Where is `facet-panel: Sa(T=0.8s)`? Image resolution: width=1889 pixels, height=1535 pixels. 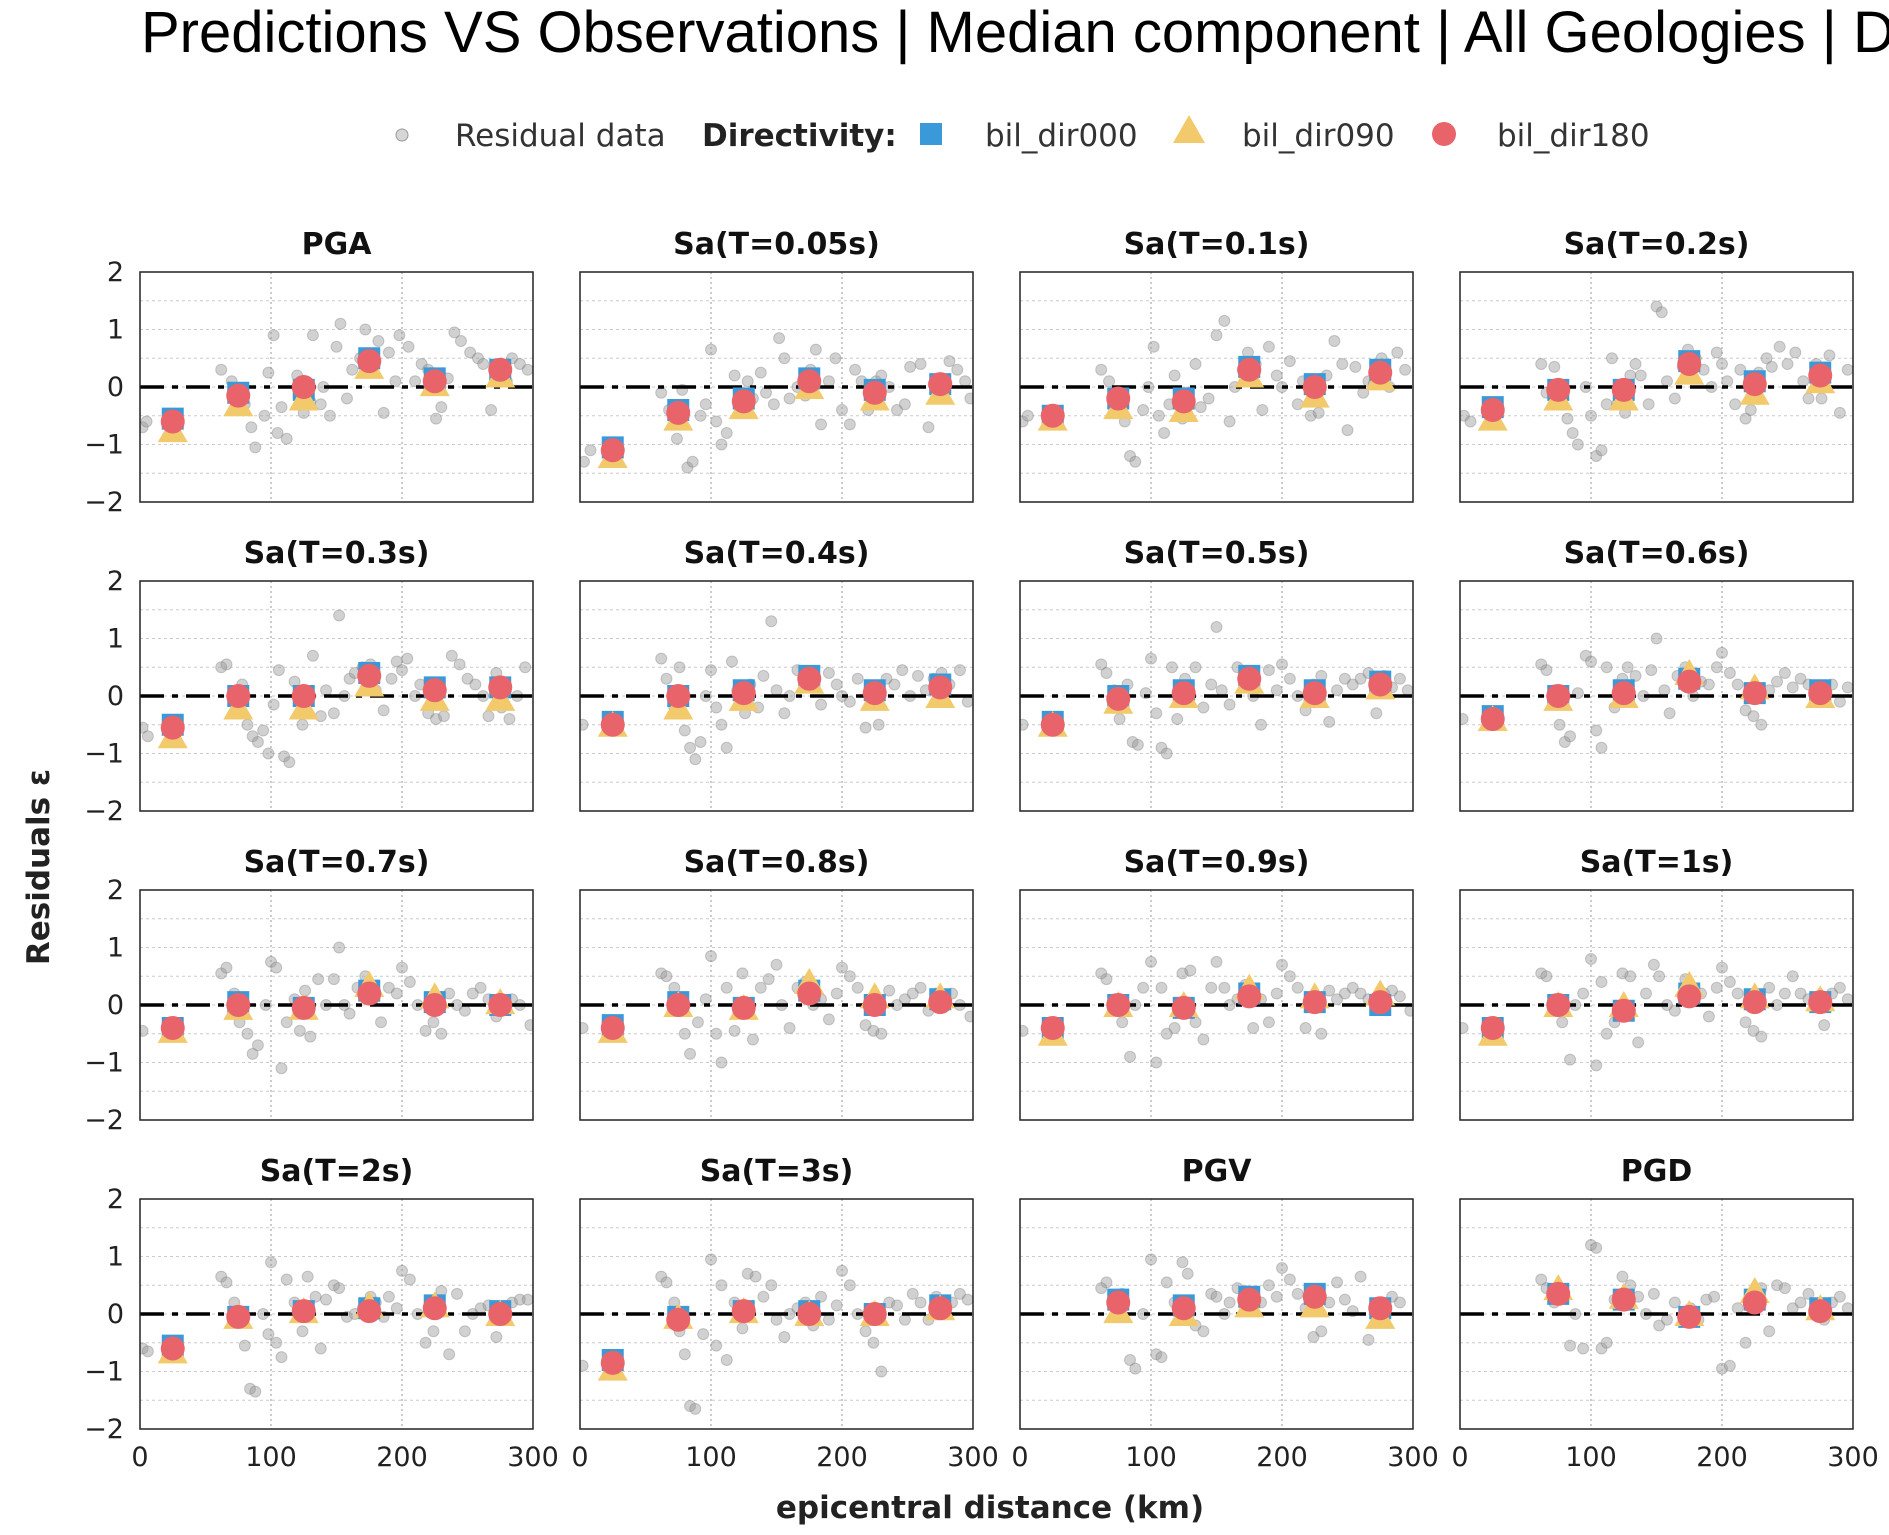 facet-panel: Sa(T=0.8s) is located at coordinates (776, 983).